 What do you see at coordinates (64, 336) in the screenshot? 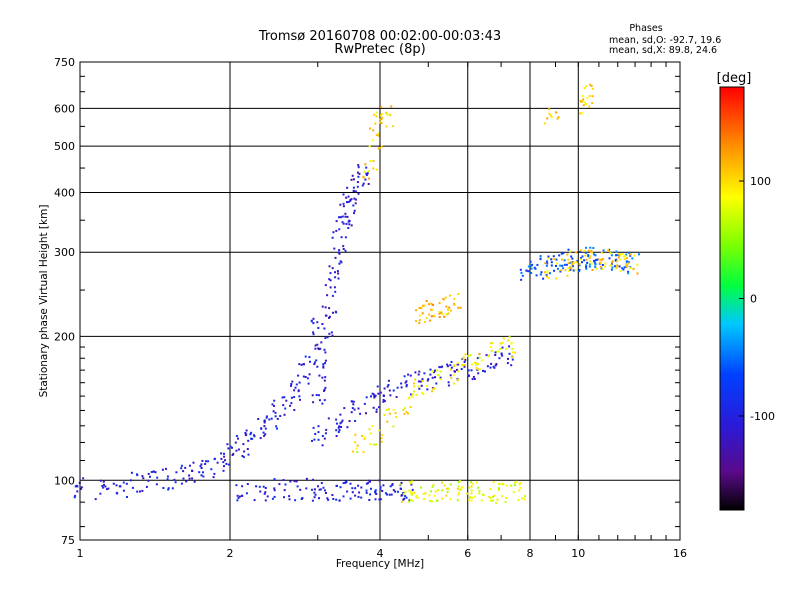
I see `y-tick-label: 200` at bounding box center [64, 336].